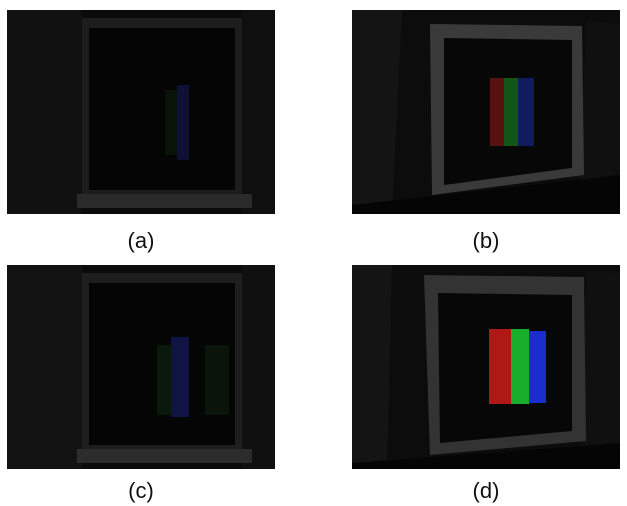 The height and width of the screenshot is (506, 627). What do you see at coordinates (141, 490) in the screenshot?
I see `caption-c: (c)` at bounding box center [141, 490].